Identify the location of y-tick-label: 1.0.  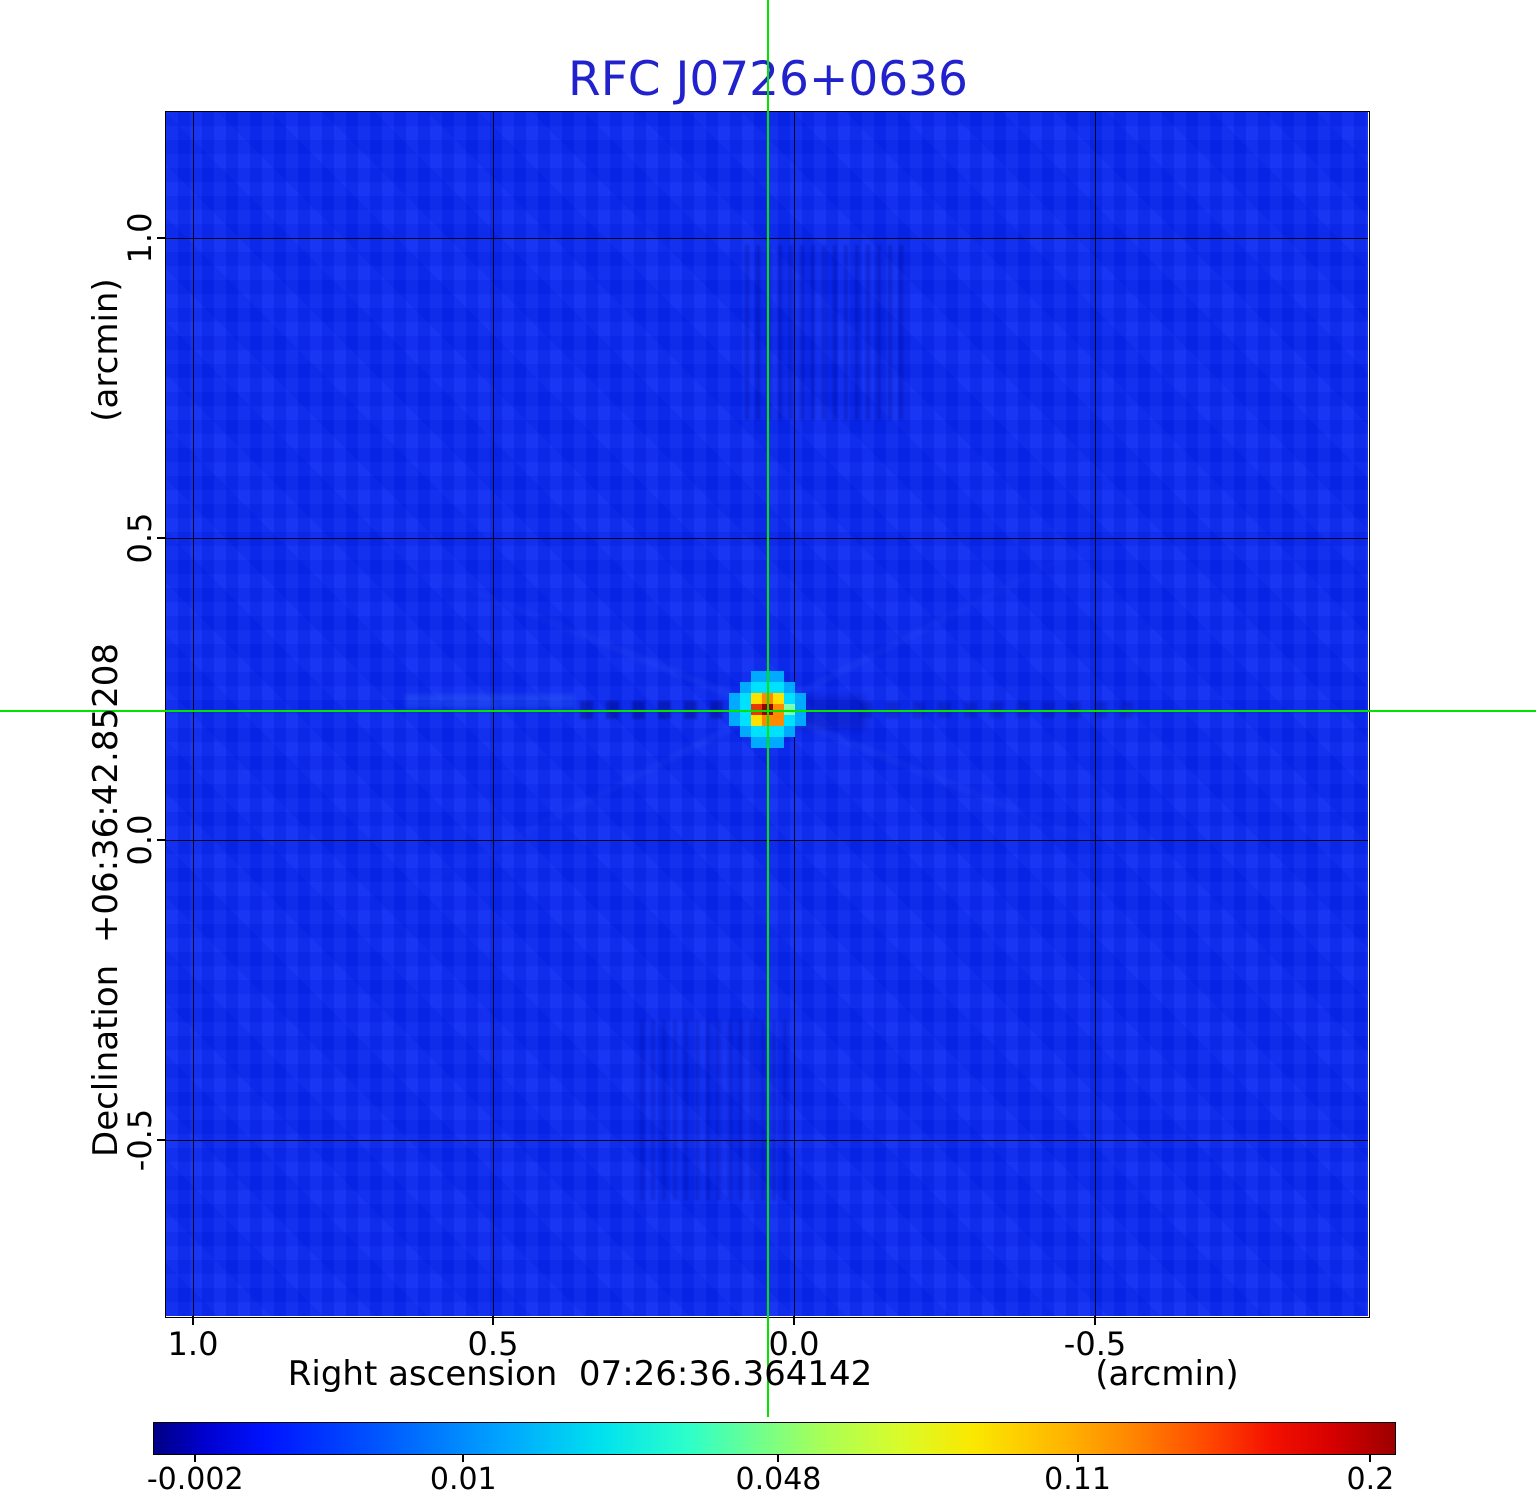
(140, 238).